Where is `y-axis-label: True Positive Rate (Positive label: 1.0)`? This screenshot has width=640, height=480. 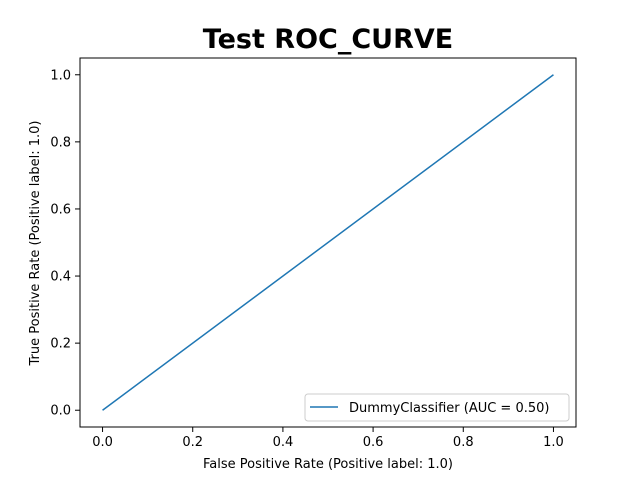
y-axis-label: True Positive Rate (Positive label: 1.0) is located at coordinates (35, 244).